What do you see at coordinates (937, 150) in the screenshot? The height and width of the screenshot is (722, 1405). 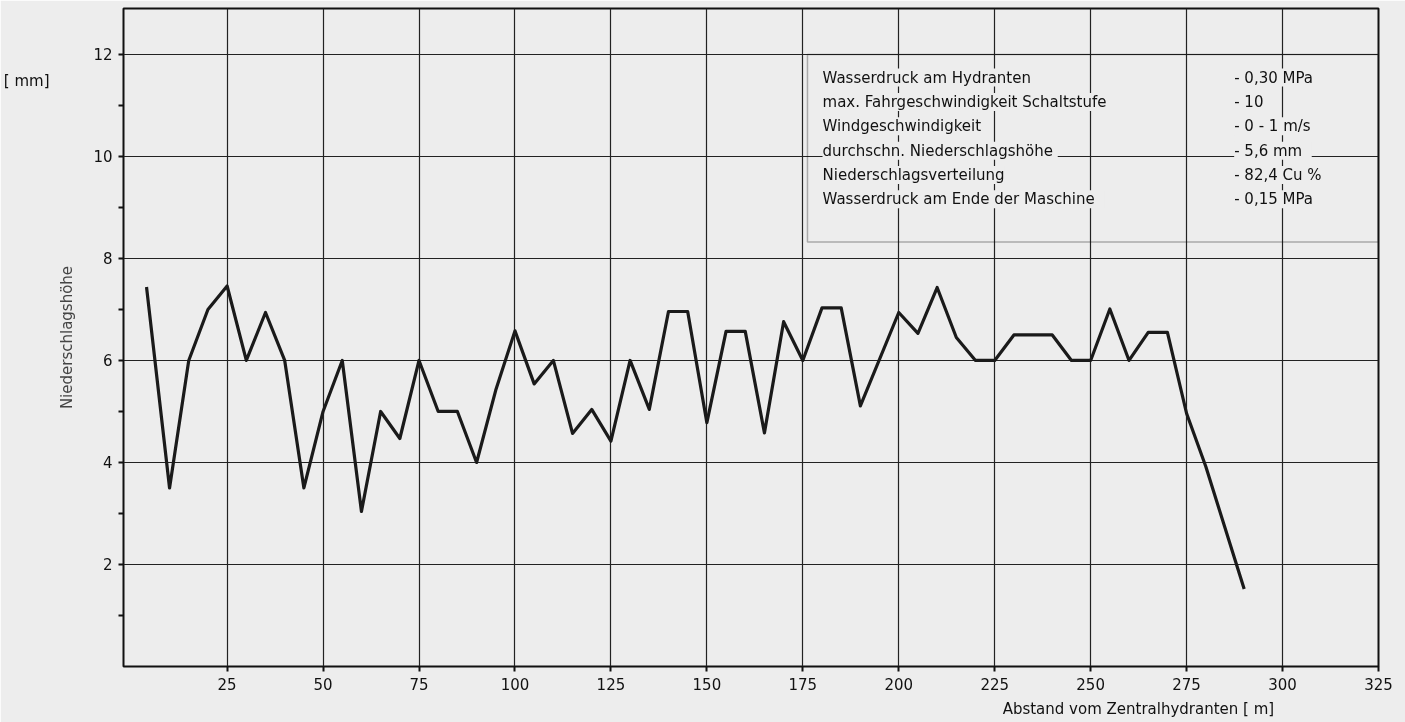 I see `annotation: durchschn. Niederschlagshöhe` at bounding box center [937, 150].